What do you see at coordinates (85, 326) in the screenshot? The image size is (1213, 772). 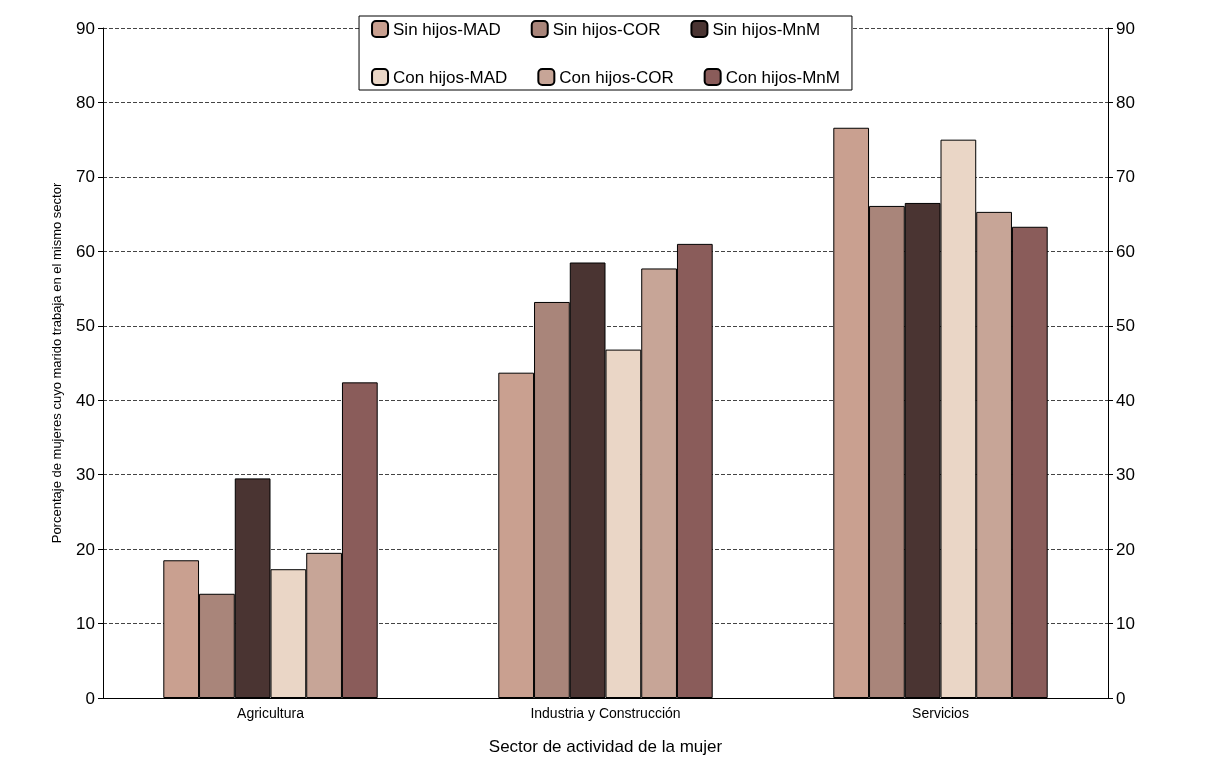 I see `y-tick-label: 50` at bounding box center [85, 326].